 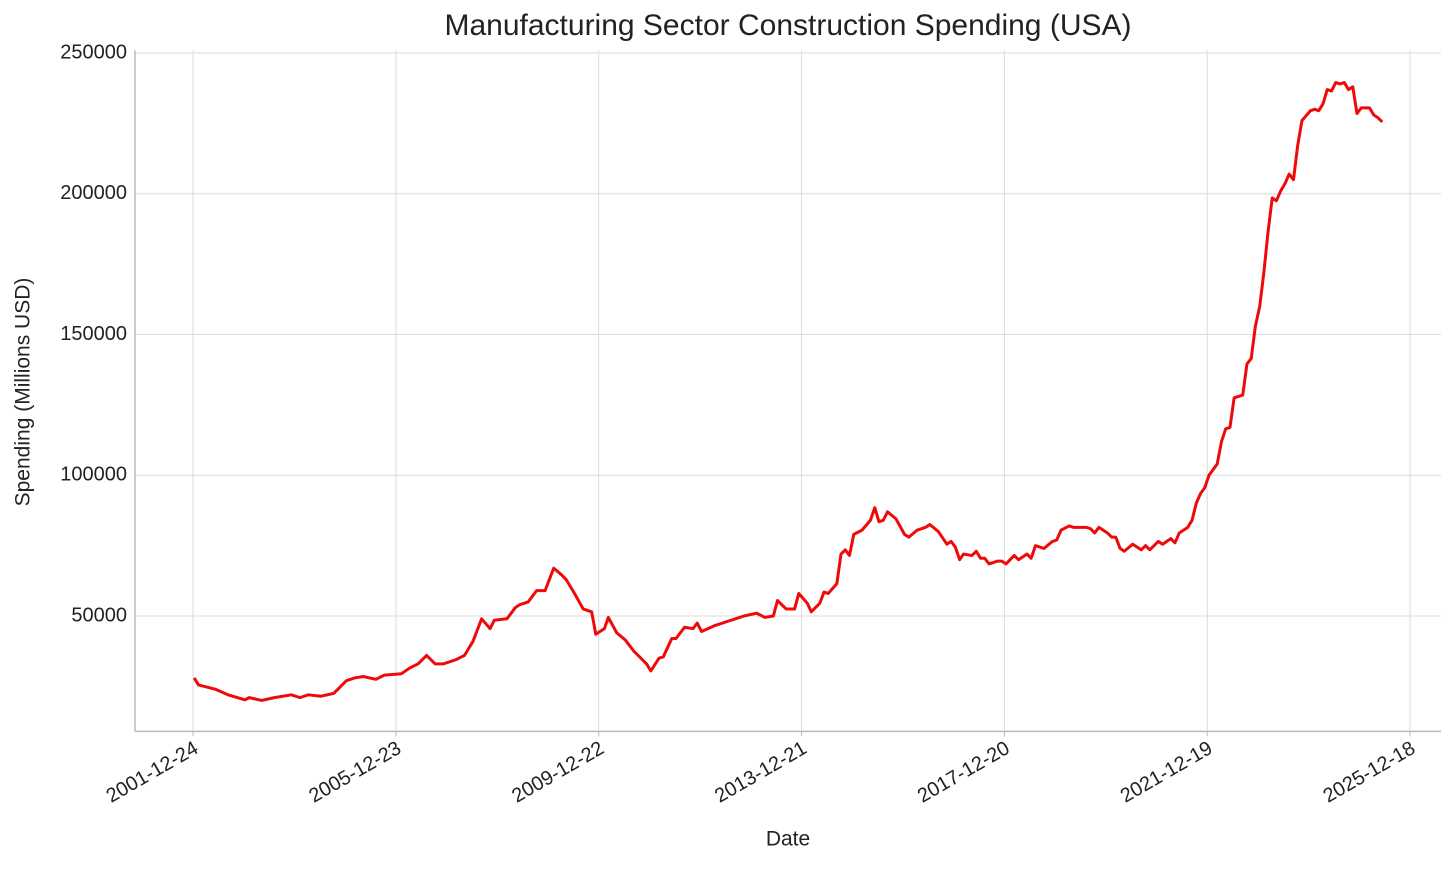 What do you see at coordinates (788, 839) in the screenshot?
I see `x-axis-label: Date` at bounding box center [788, 839].